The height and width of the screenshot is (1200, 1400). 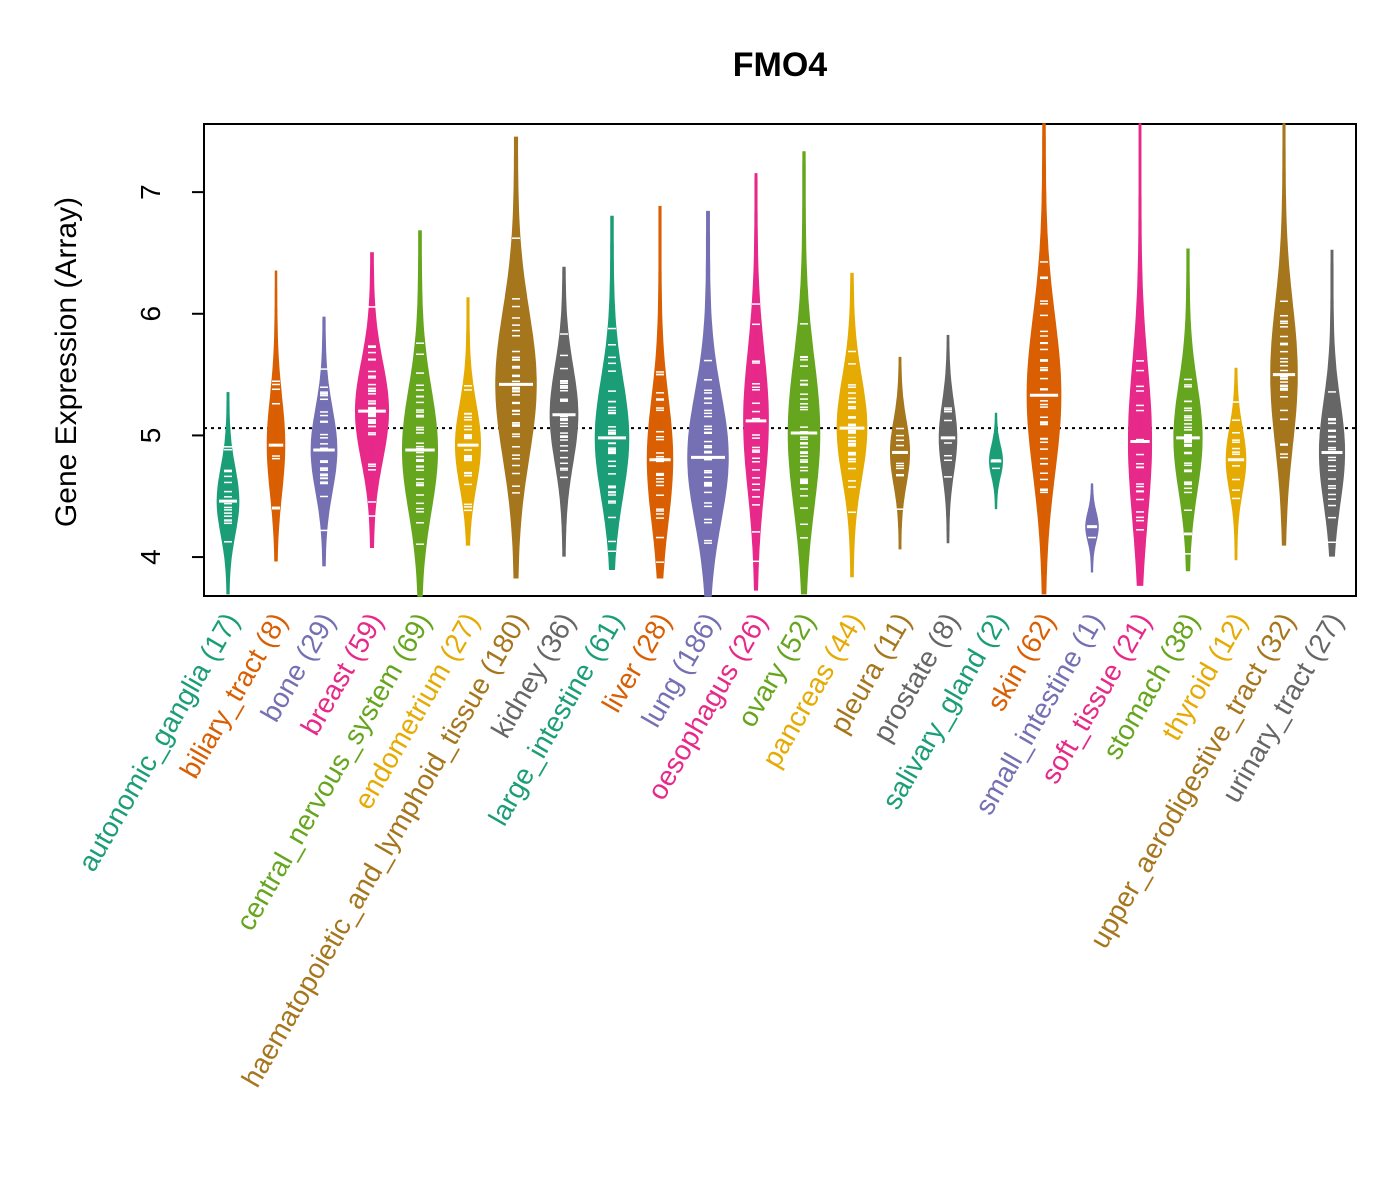 What do you see at coordinates (150, 436) in the screenshot?
I see `y-tick-label: 5` at bounding box center [150, 436].